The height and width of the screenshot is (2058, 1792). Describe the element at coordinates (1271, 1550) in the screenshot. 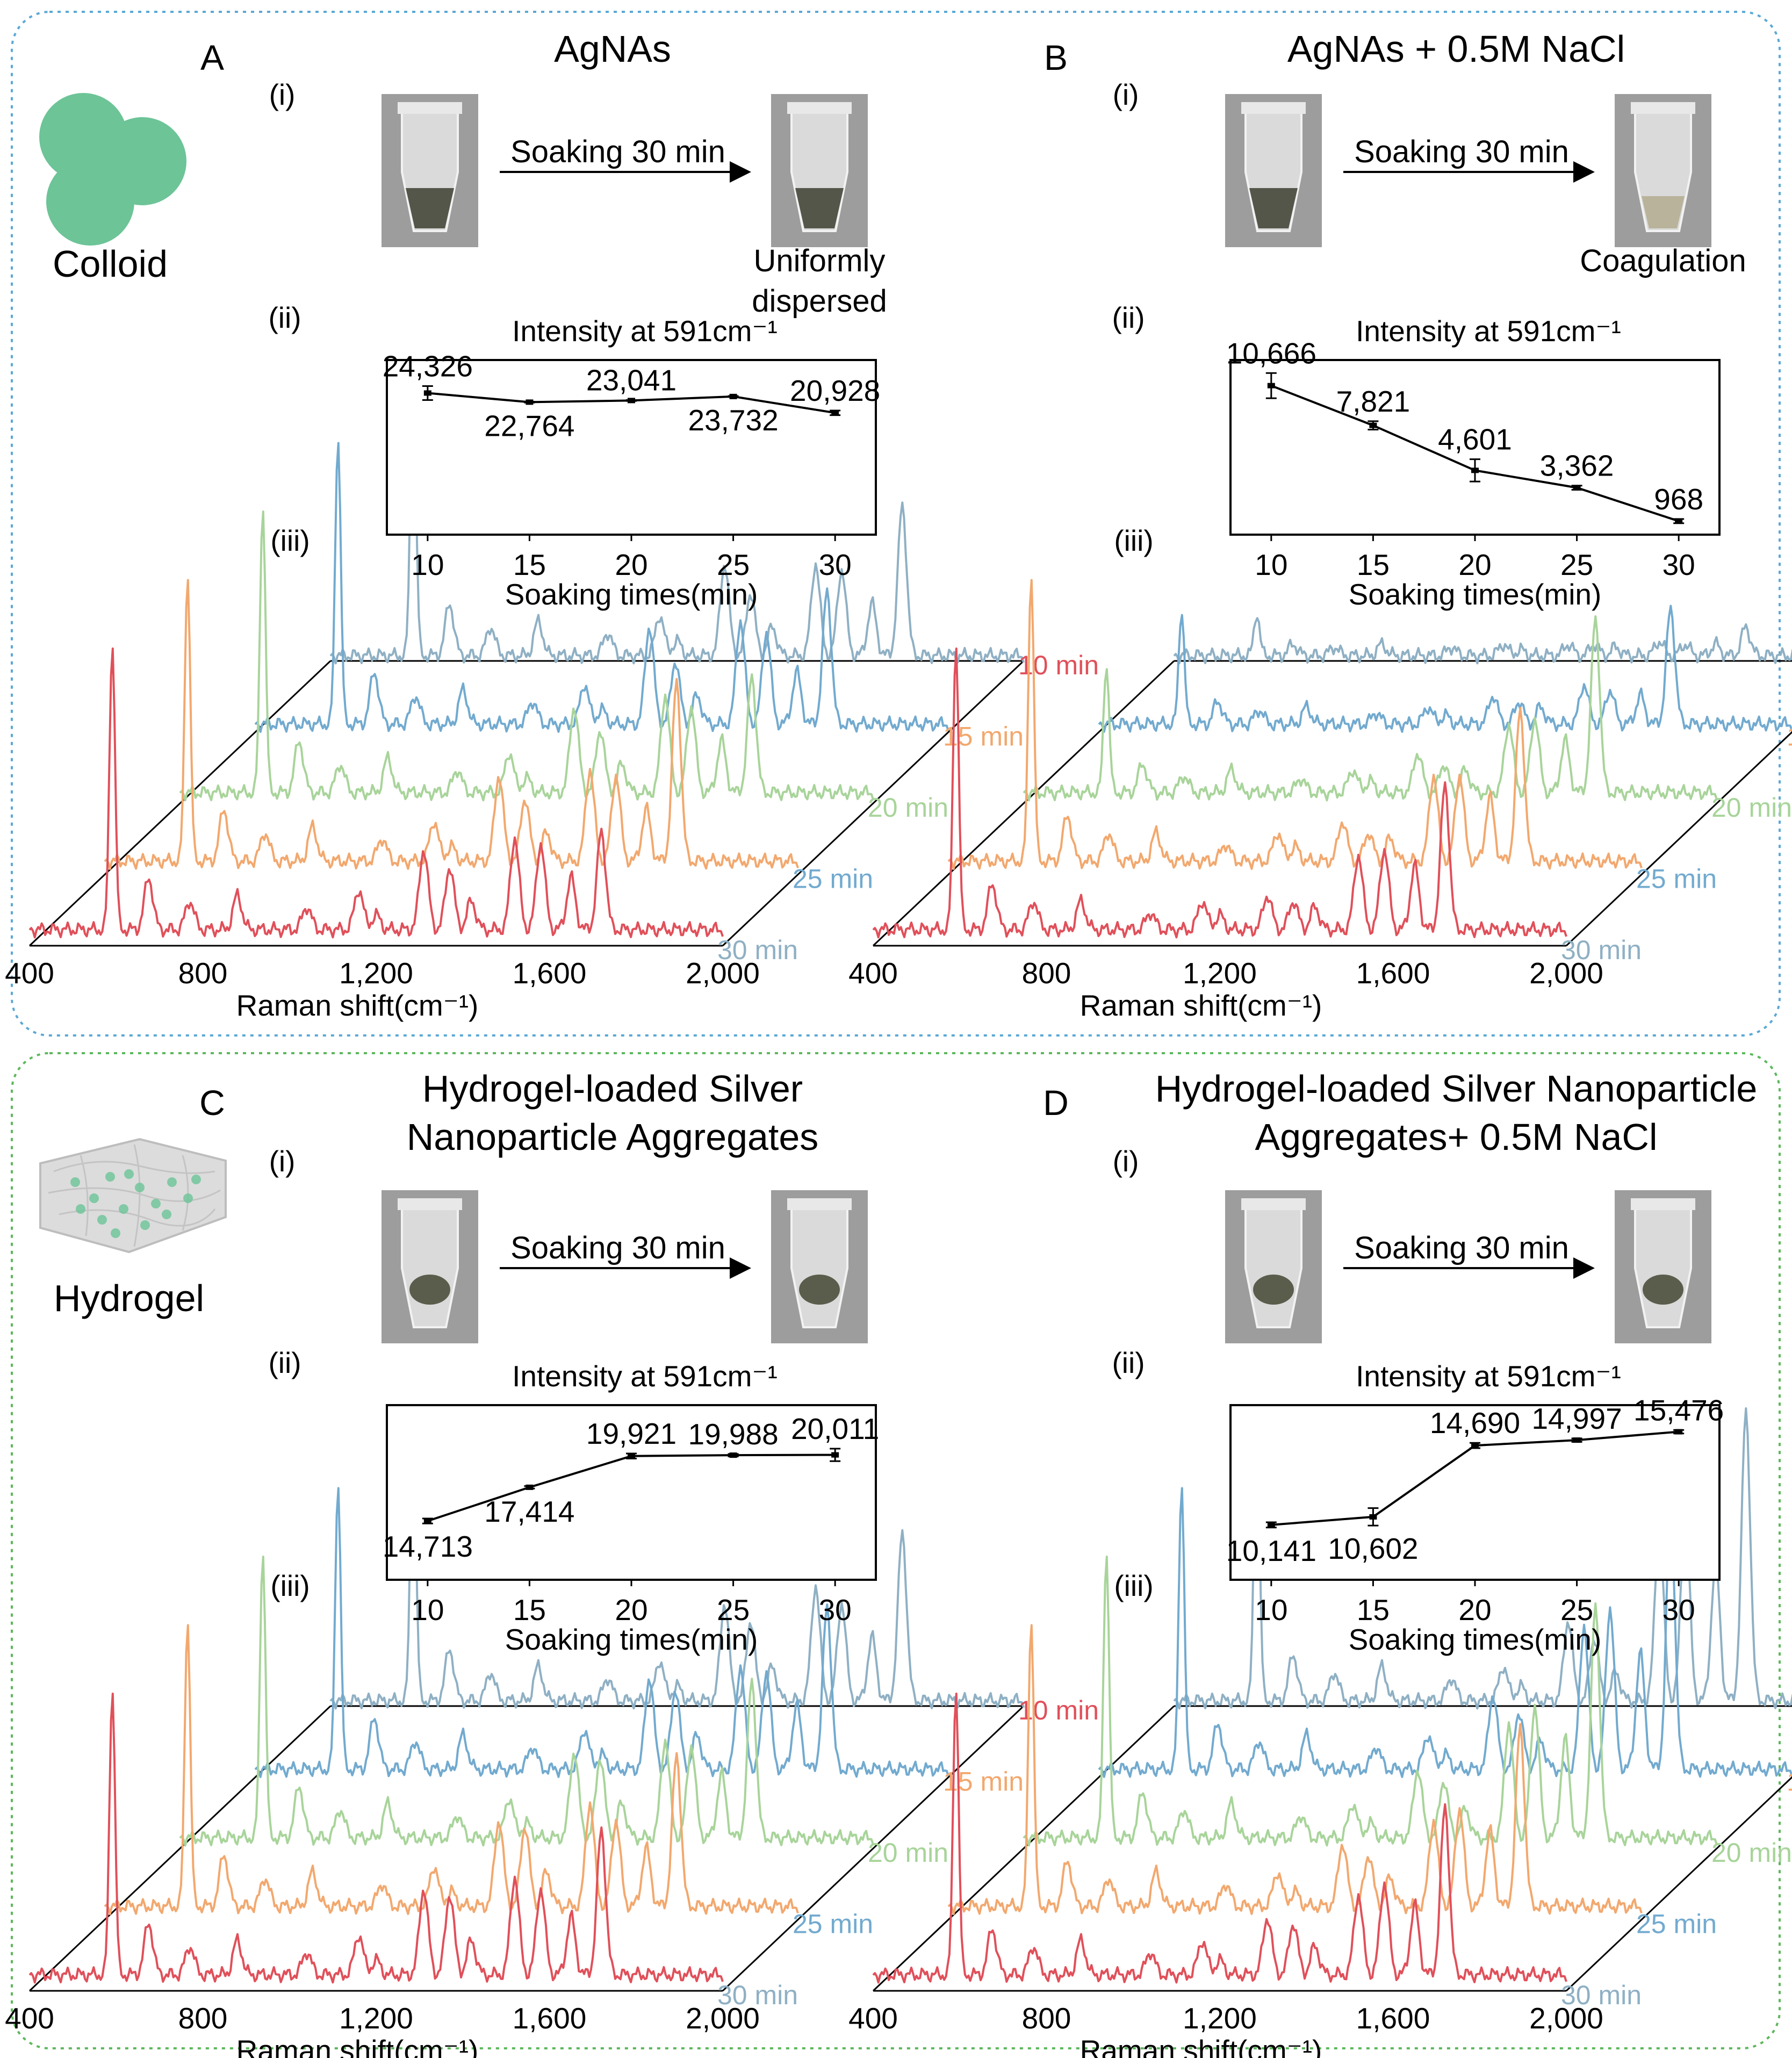

I see `inset-value-label: 10,141` at that location.